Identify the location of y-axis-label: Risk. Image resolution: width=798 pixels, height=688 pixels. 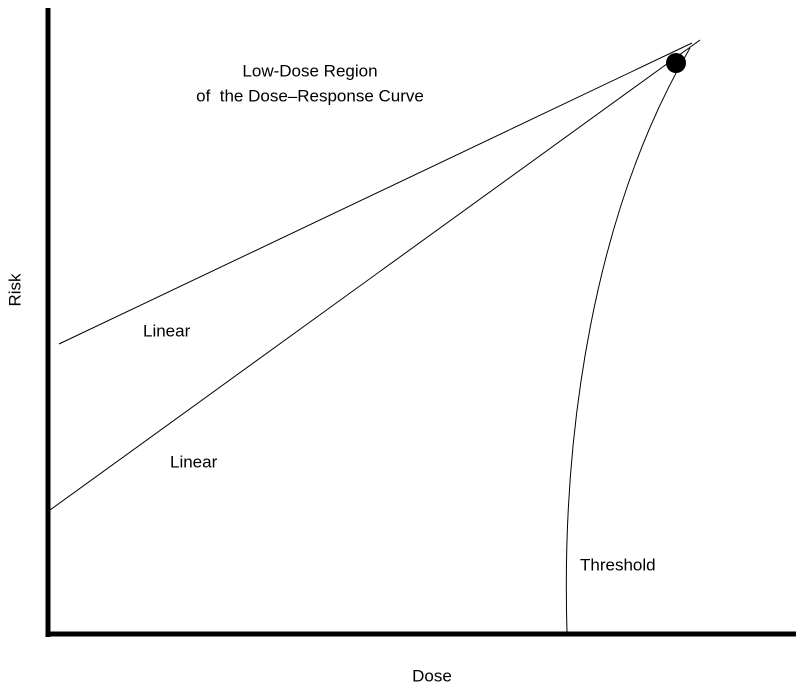
(14, 290).